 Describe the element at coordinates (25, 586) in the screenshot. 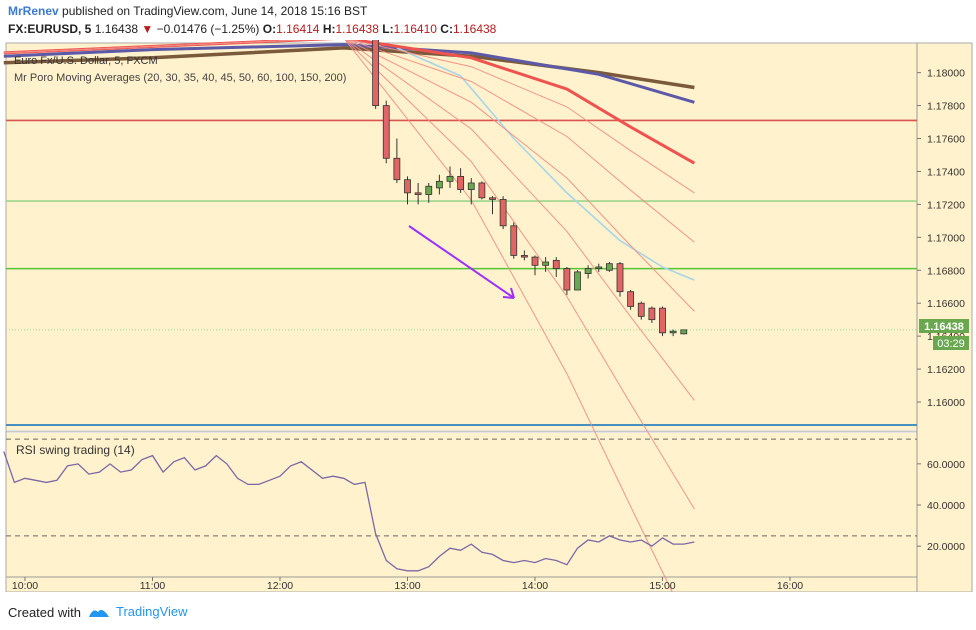

I see `time-tick-label: 10:00` at that location.